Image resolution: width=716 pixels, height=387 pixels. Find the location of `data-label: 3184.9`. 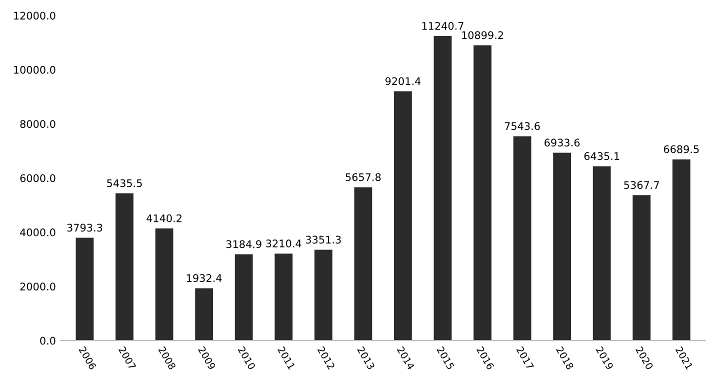

data-label: 3184.9 is located at coordinates (244, 244).